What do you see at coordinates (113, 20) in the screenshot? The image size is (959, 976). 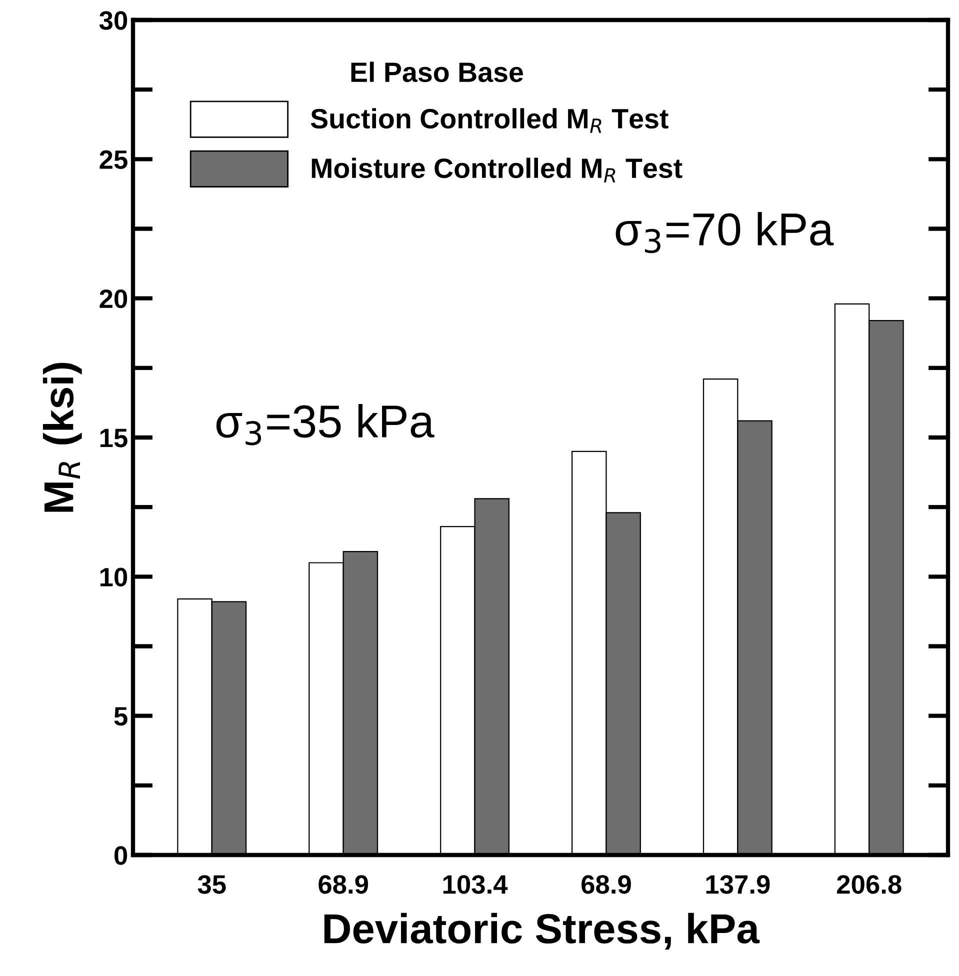 I see `y-tick-label: 30` at bounding box center [113, 20].